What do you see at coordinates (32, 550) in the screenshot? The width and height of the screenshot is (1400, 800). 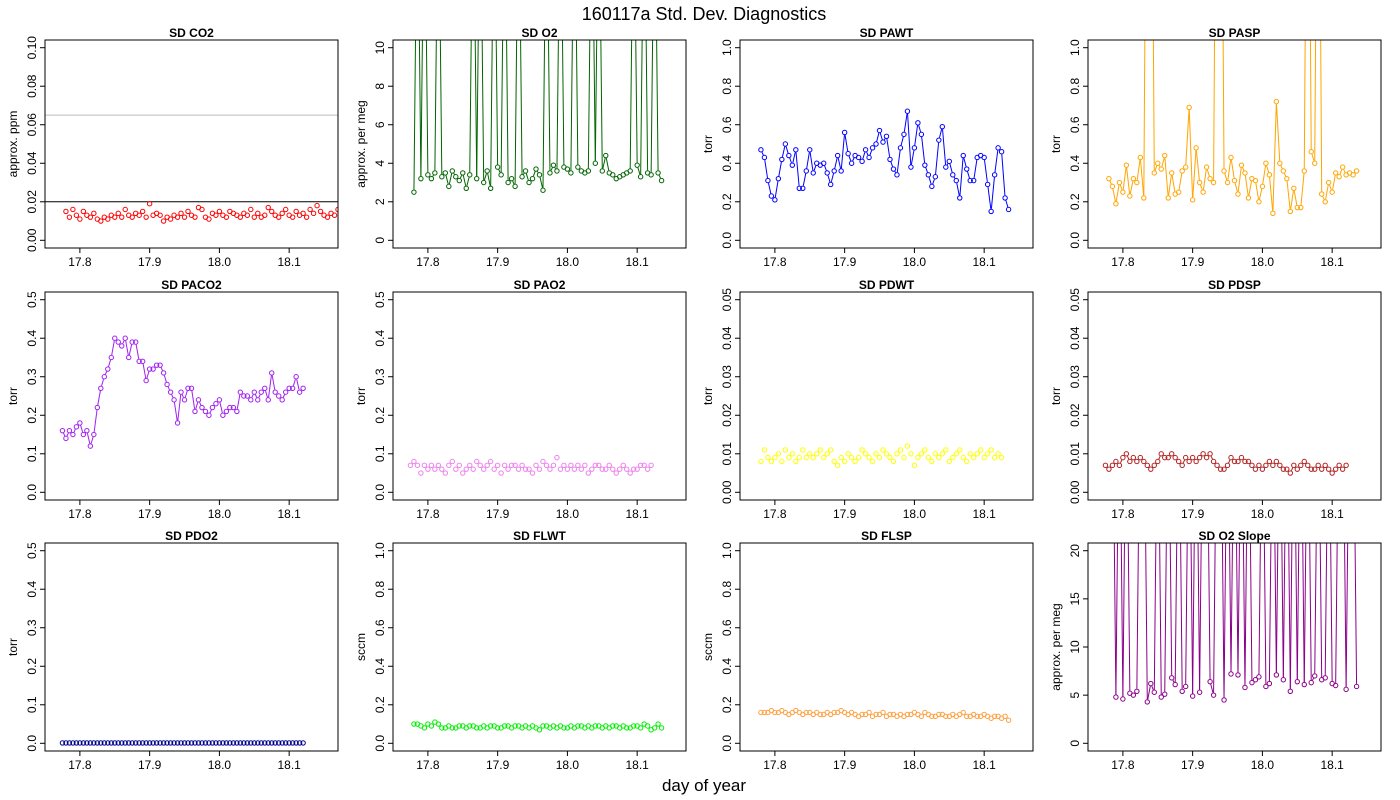 I see `y-tick-label: 0.5` at bounding box center [32, 550].